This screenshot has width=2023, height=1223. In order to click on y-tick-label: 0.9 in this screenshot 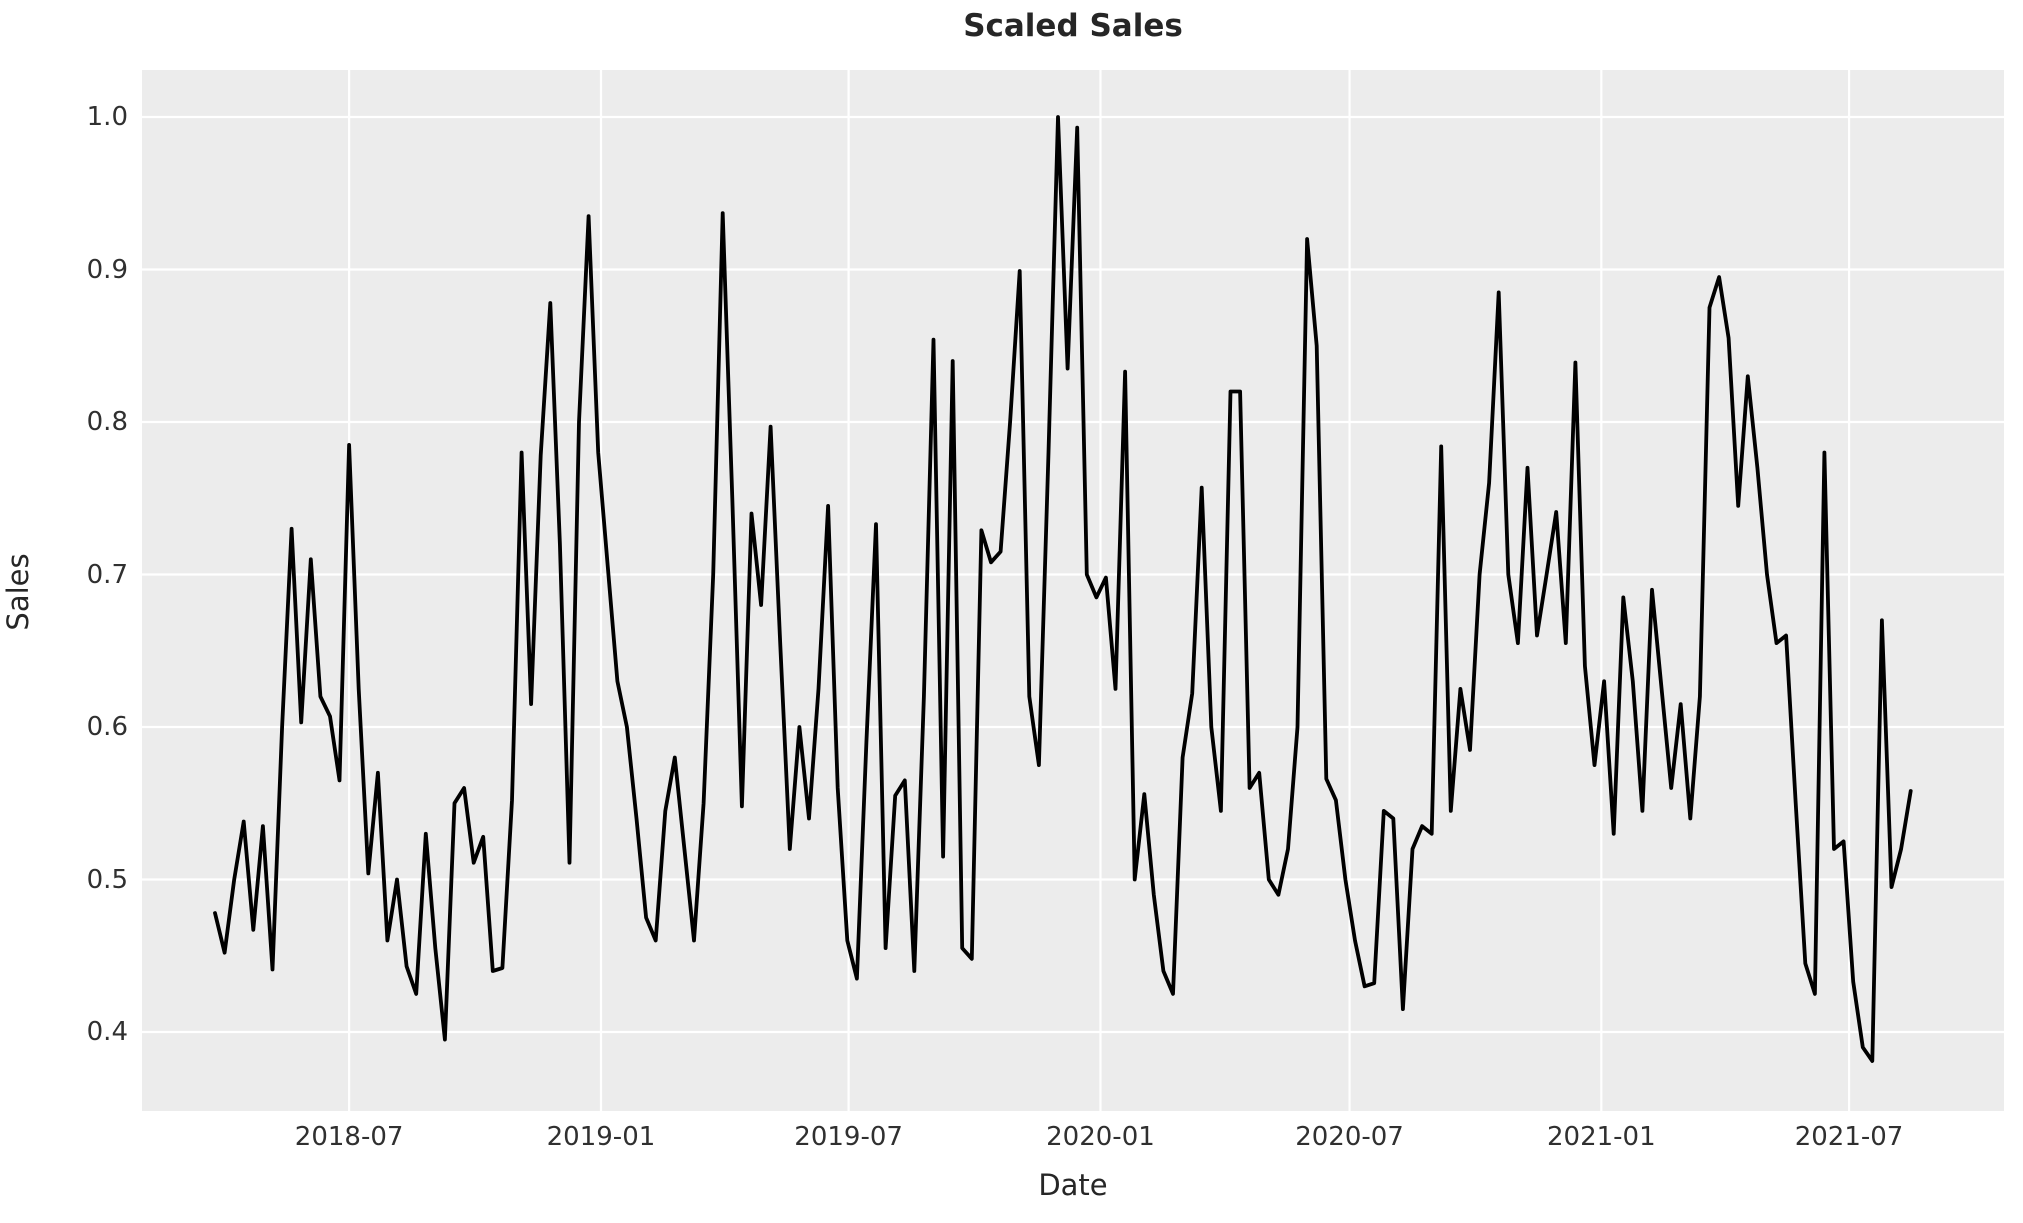, I will do `click(107, 269)`.